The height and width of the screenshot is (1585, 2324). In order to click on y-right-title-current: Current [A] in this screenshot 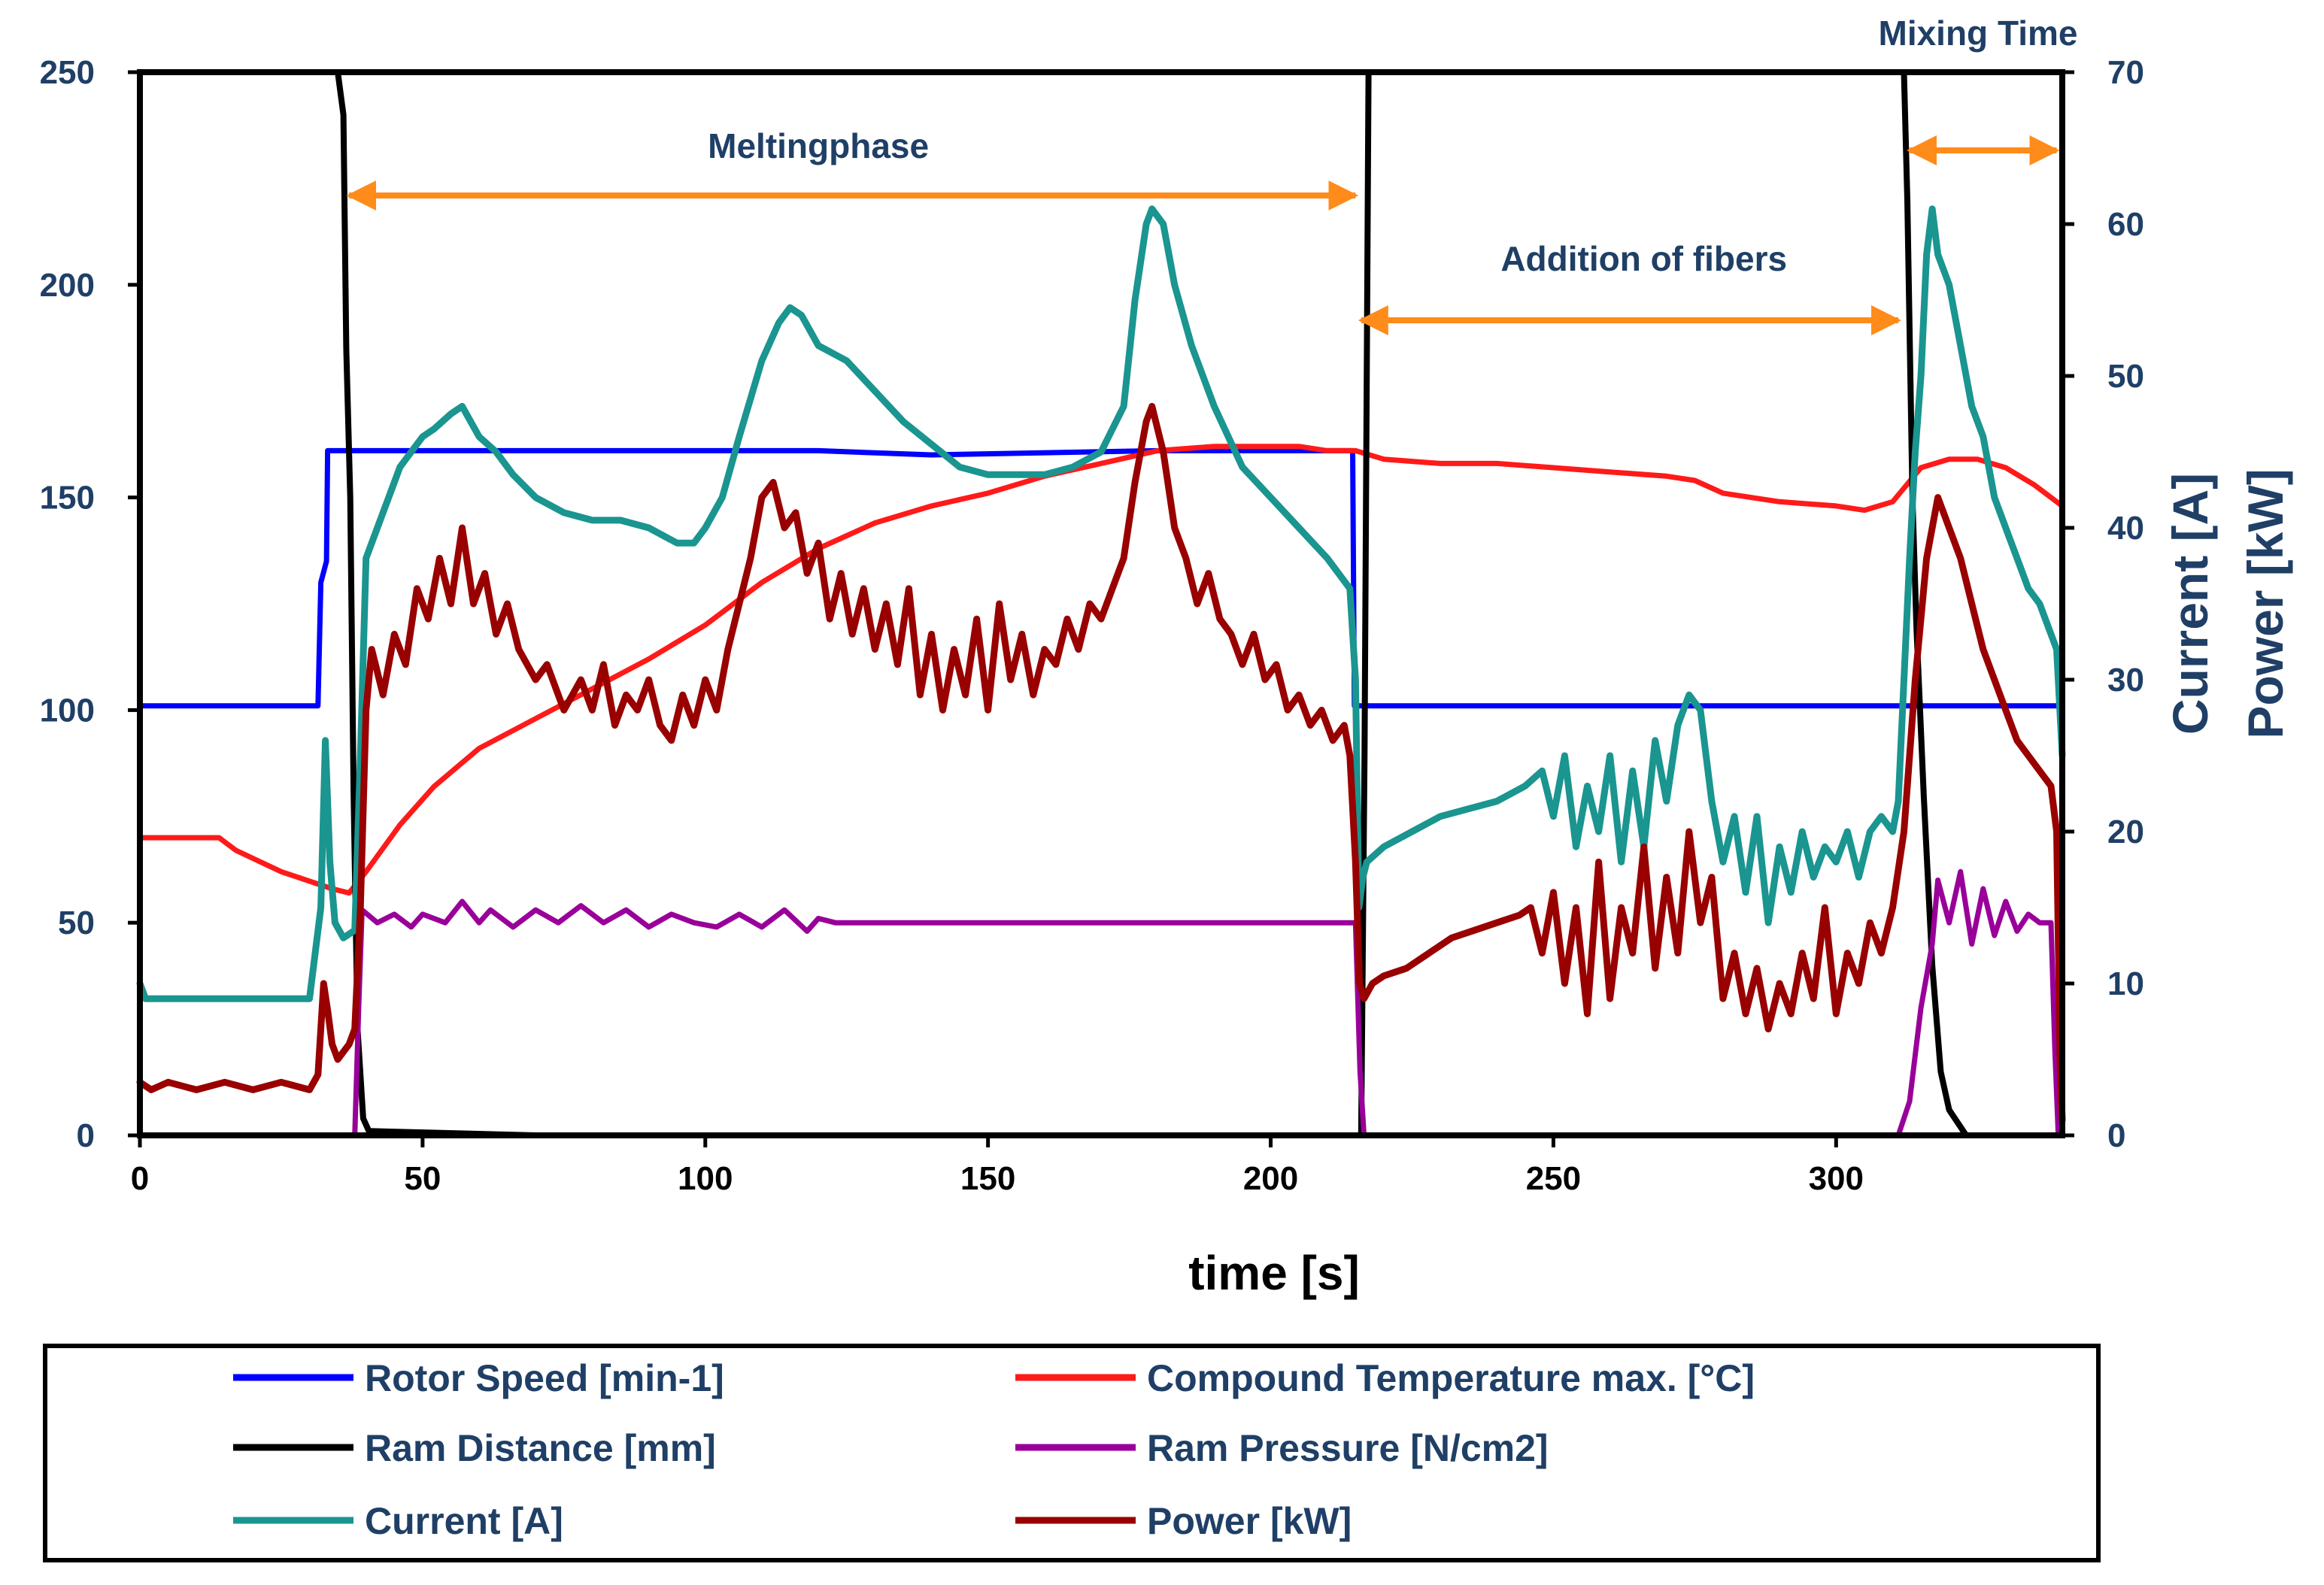, I will do `click(2190, 604)`.